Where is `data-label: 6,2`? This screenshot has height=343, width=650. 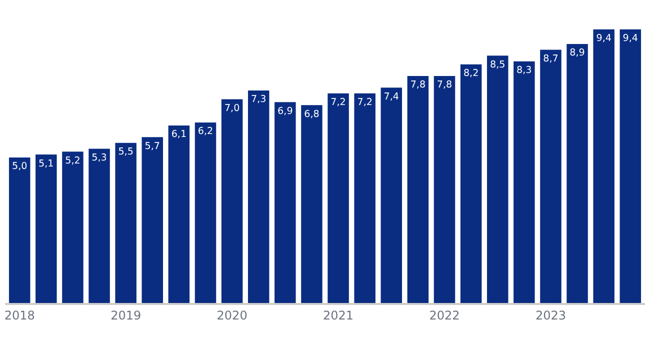
data-label: 6,2 is located at coordinates (206, 132).